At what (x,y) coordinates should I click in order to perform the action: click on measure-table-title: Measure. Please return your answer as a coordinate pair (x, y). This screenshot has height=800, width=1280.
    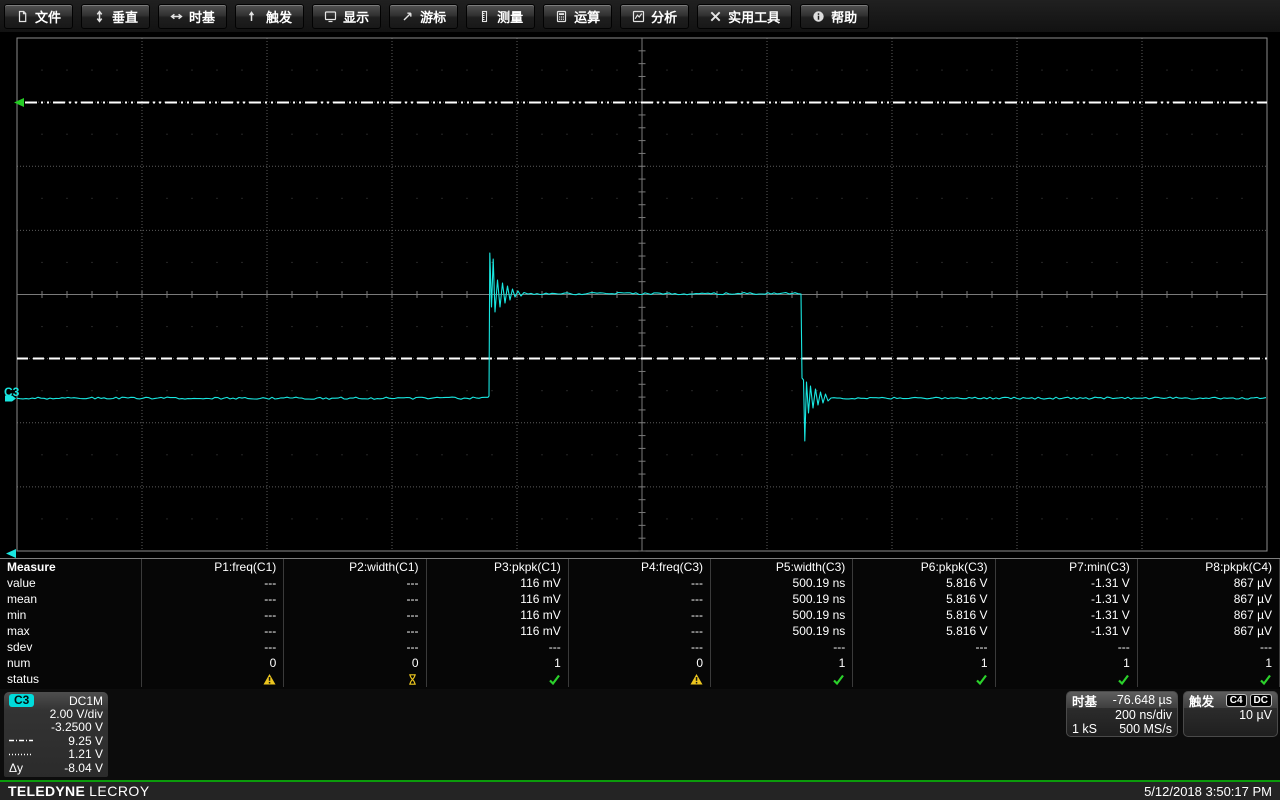
    Looking at the image, I should click on (71, 567).